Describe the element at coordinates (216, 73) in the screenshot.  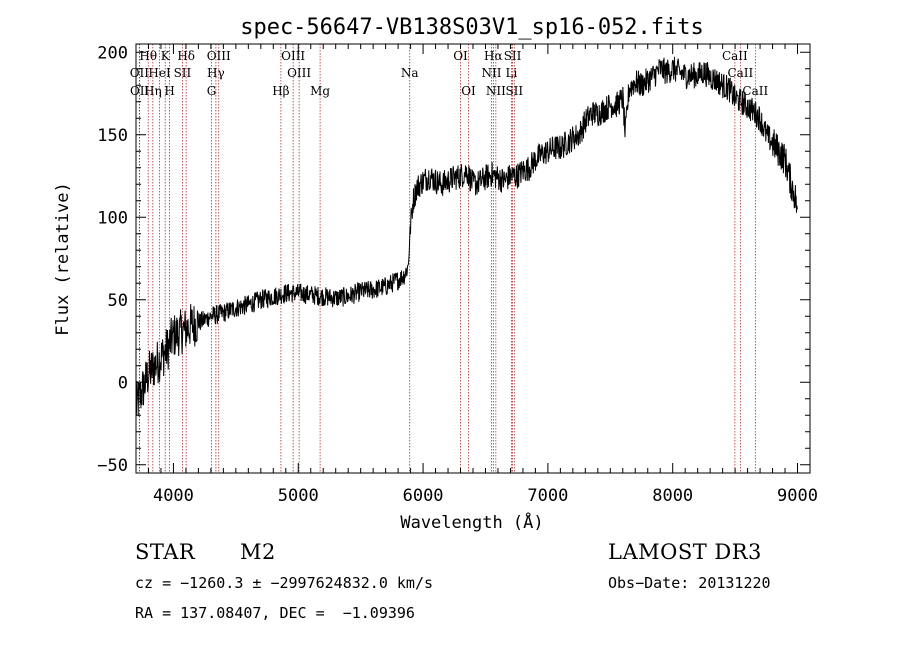
I see `line-label-12: Hγ` at that location.